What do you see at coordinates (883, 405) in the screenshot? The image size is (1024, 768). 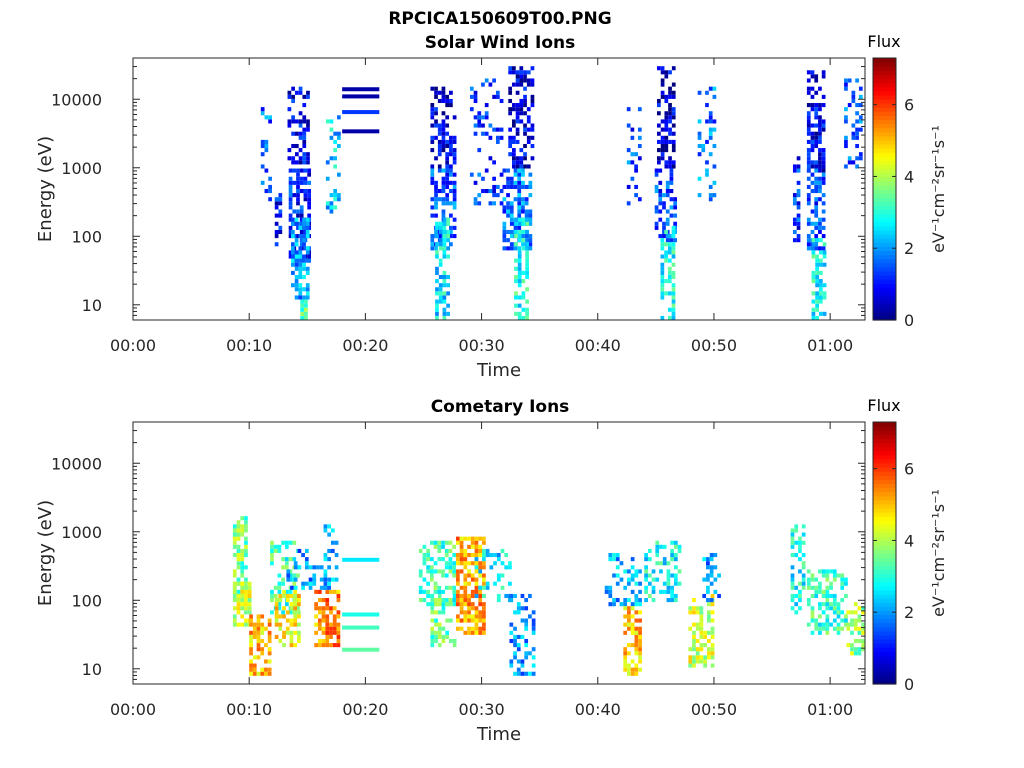 I see `colorbar-title: Flux` at bounding box center [883, 405].